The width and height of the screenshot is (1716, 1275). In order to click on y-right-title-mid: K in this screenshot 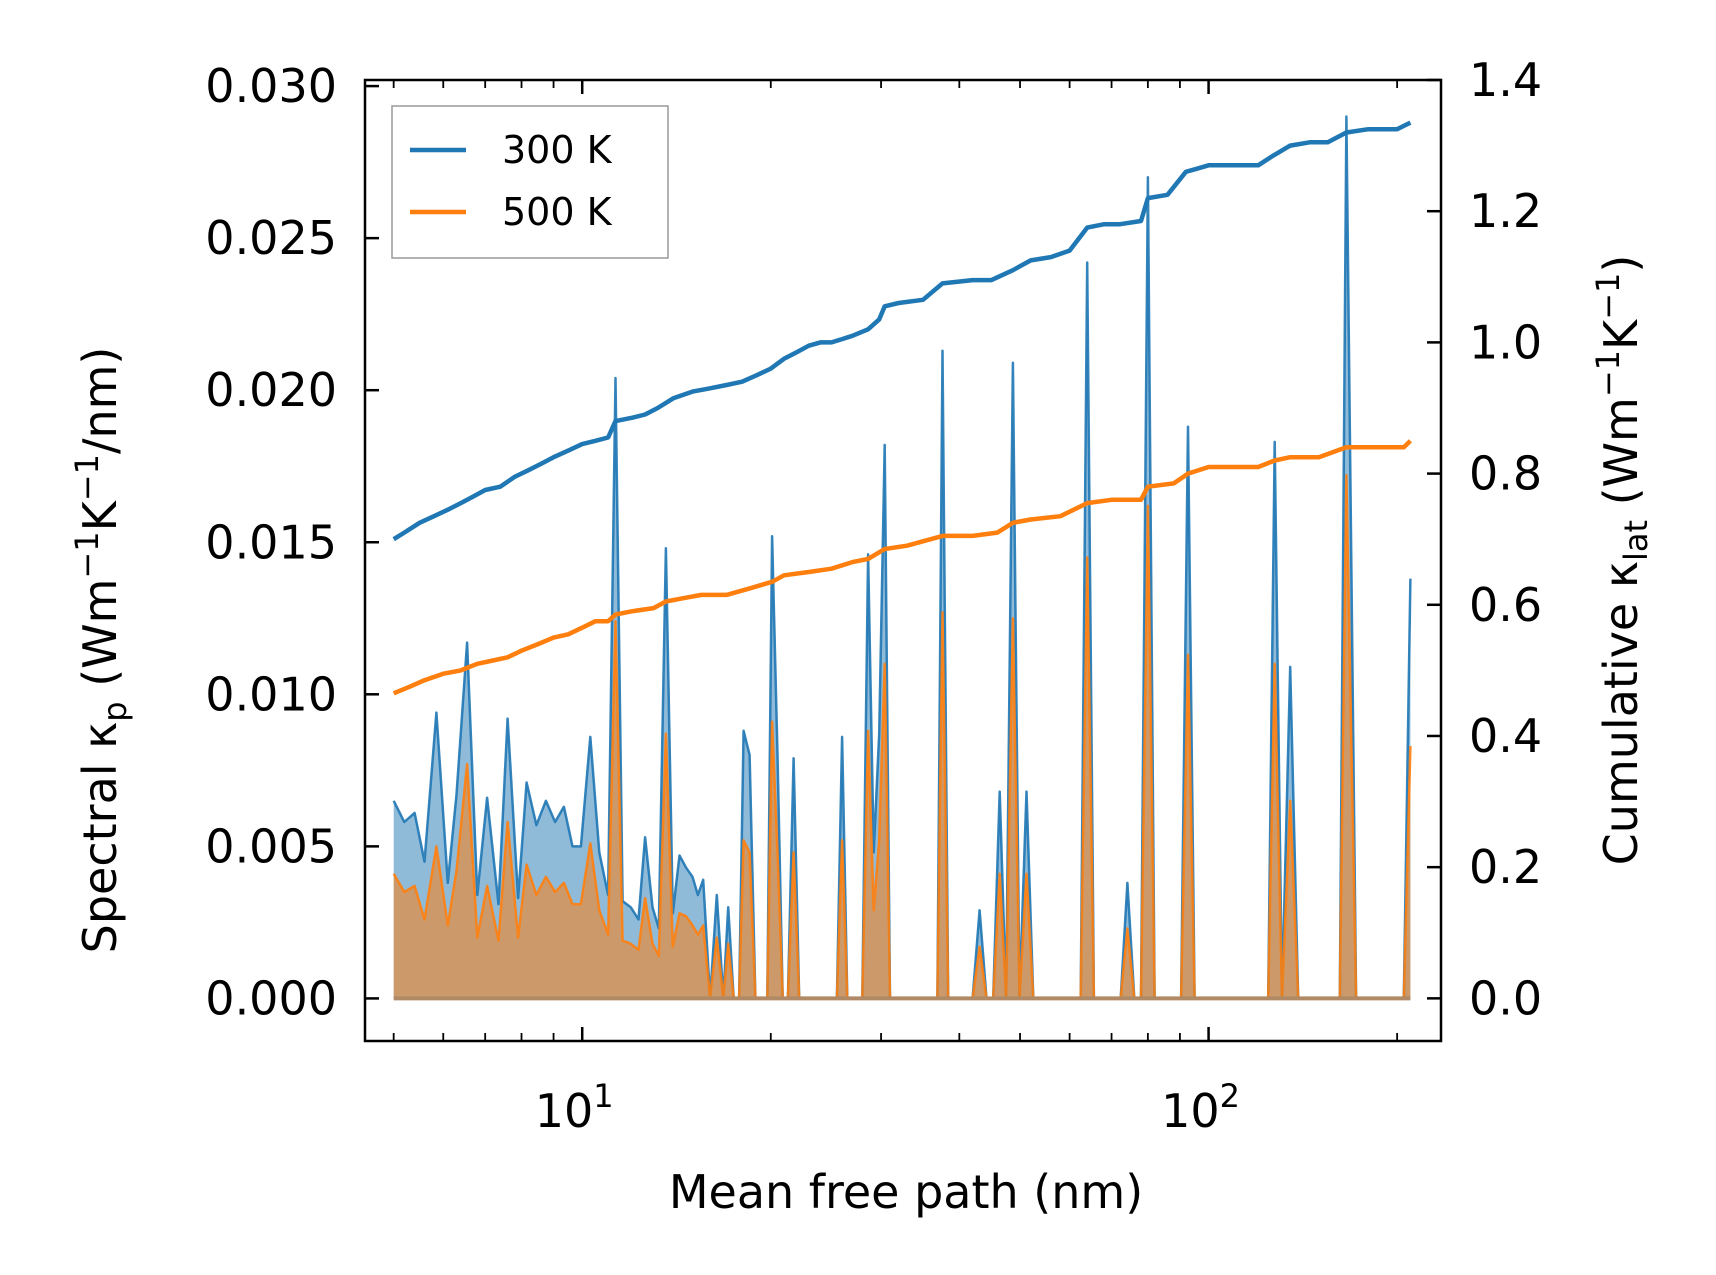, I will do `click(1621, 334)`.